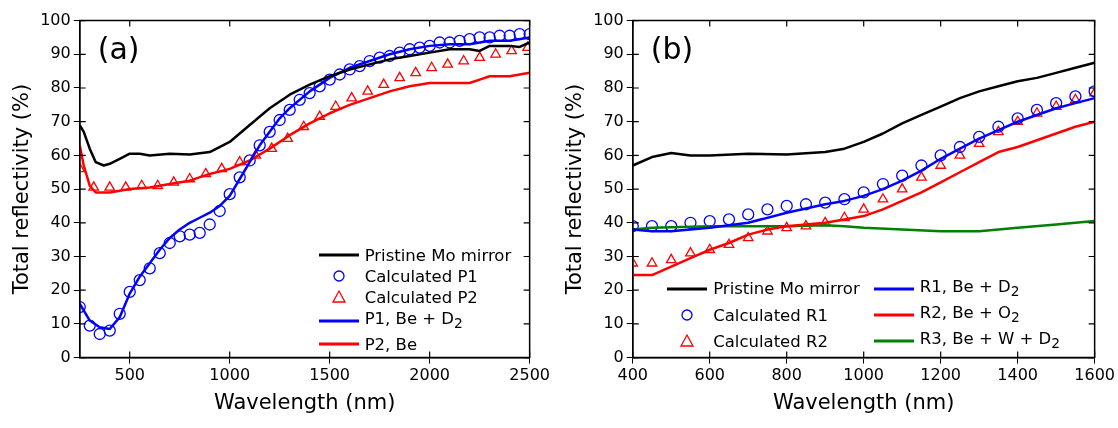 The height and width of the screenshot is (428, 1118). I want to click on legend-label: P2, Be, so click(391, 344).